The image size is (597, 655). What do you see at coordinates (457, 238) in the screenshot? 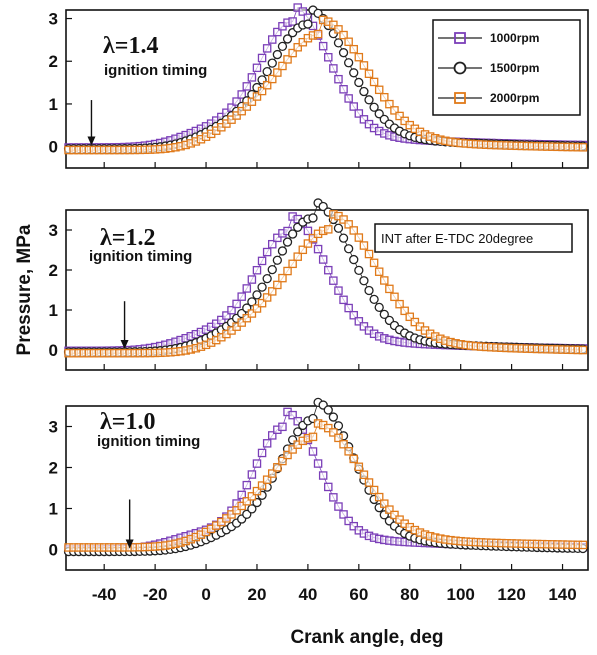
I see `note-text: INT after E-TDC 20degree` at bounding box center [457, 238].